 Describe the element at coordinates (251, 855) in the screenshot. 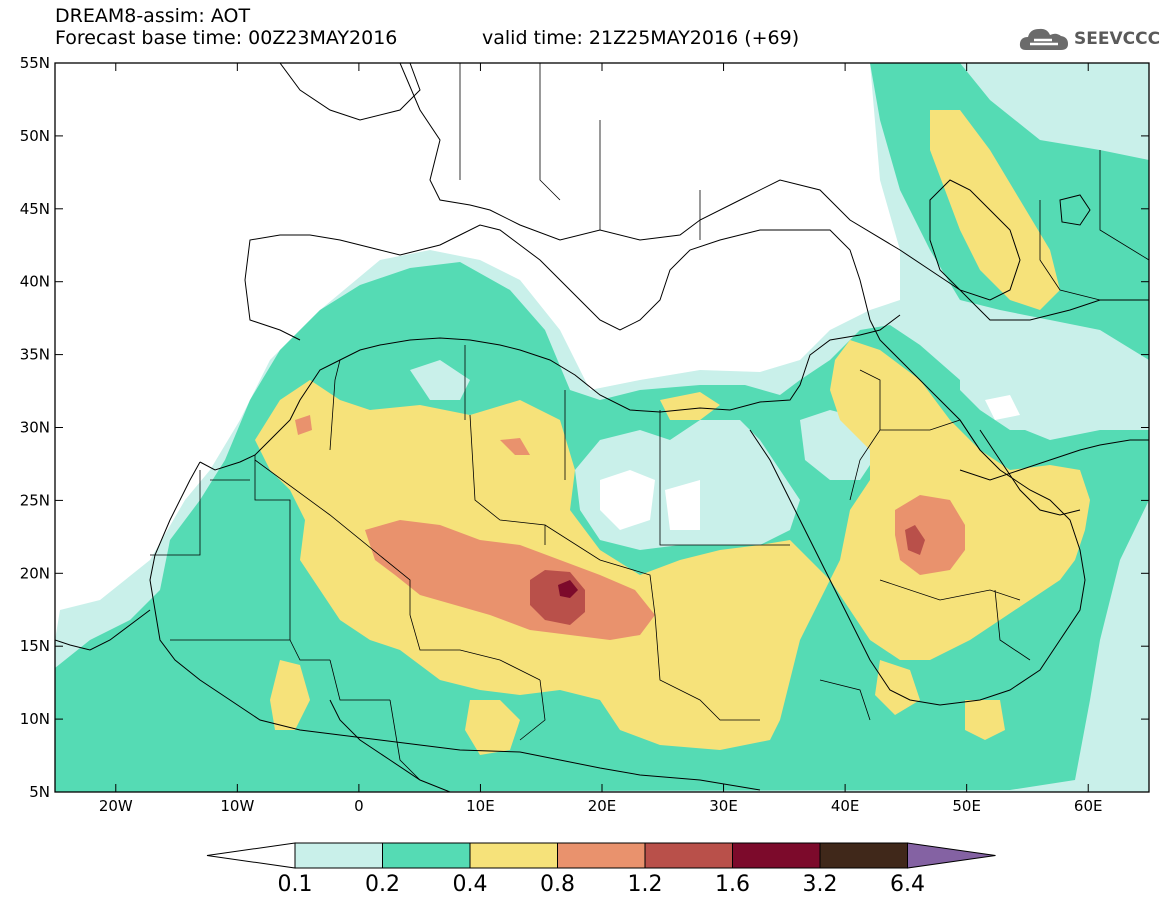

I see `colorbar-lower-arrow` at that location.